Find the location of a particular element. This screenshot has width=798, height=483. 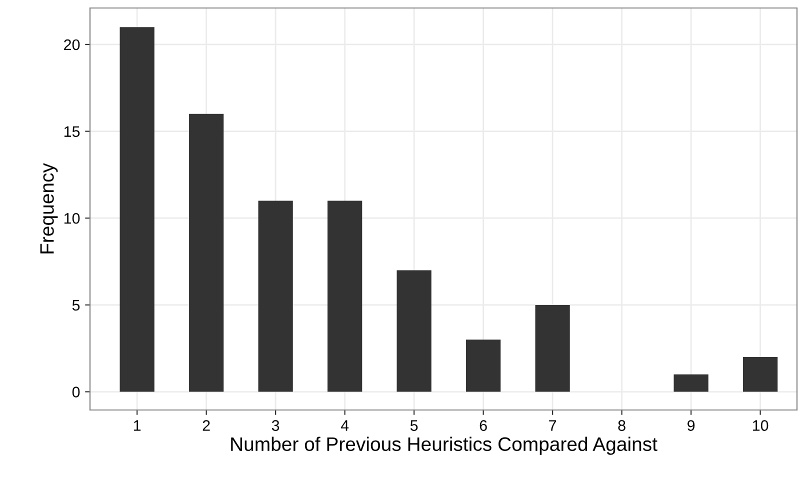

x-tick-label: 7 is located at coordinates (552, 425).